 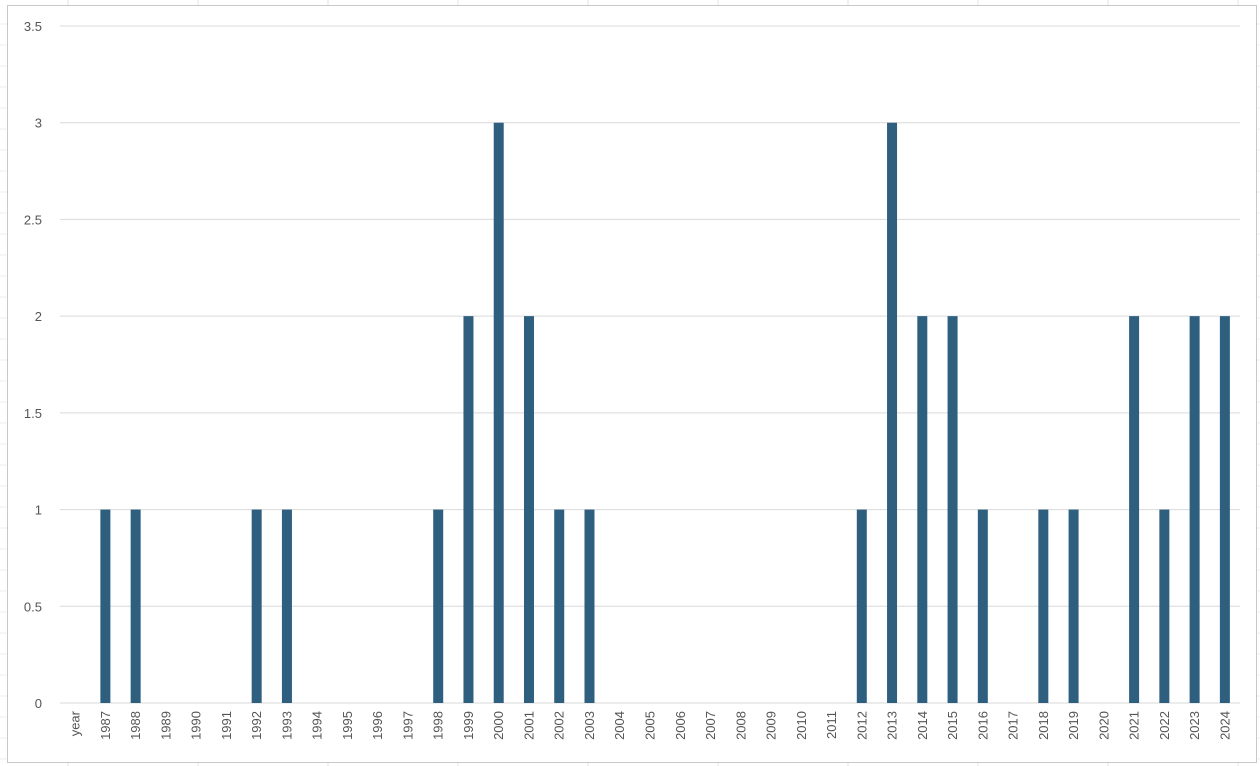 What do you see at coordinates (619, 725) in the screenshot?
I see `x-tick-label: 2004` at bounding box center [619, 725].